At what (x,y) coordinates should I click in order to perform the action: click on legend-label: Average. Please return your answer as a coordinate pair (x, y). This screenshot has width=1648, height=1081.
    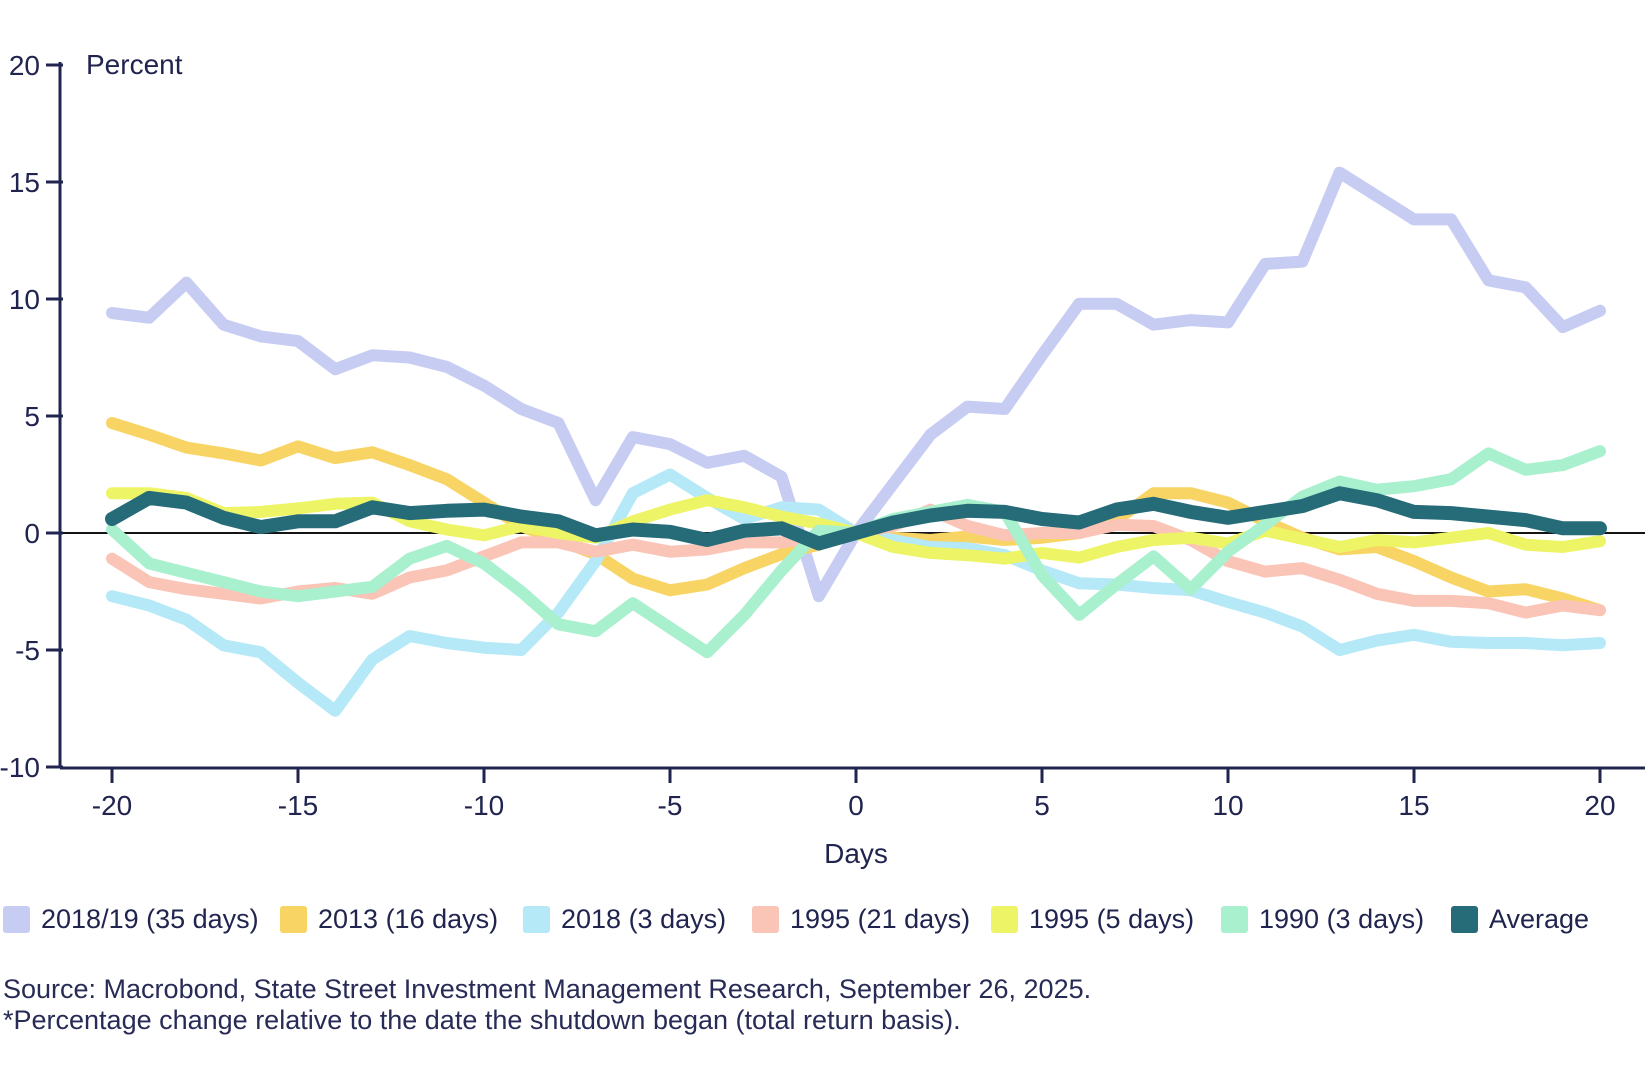
    Looking at the image, I should click on (1539, 919).